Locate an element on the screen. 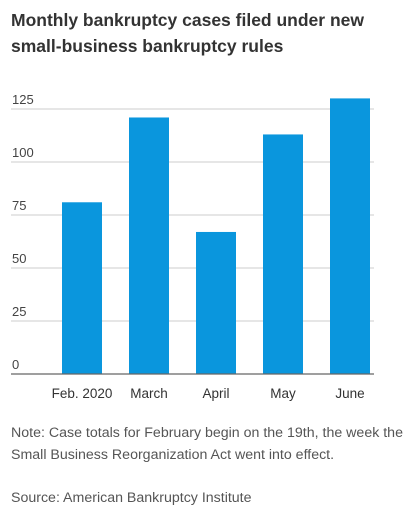  x-axis-ticks: Feb. 2020 March April May June is located at coordinates (208, 393).